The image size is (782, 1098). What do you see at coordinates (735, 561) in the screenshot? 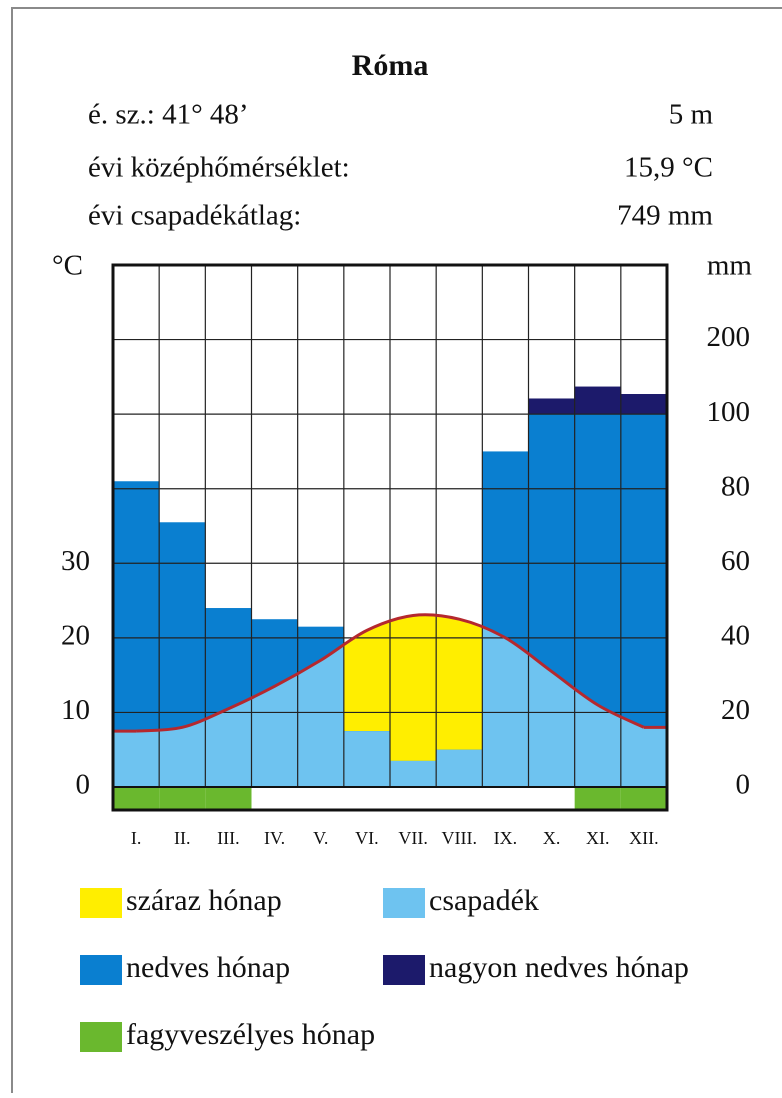
I see `y2-tick-label: 60` at bounding box center [735, 561].